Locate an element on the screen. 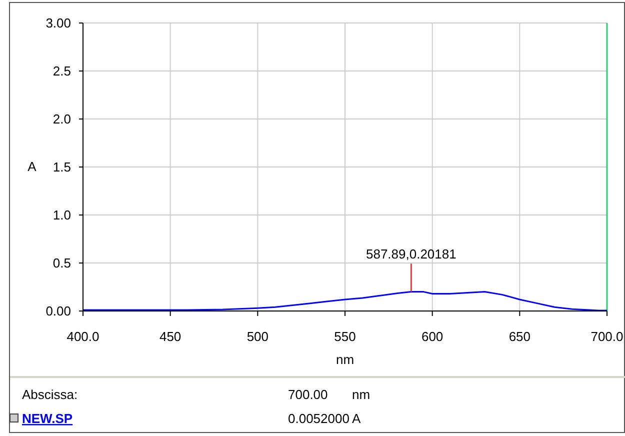  x-tick-label: 550 is located at coordinates (345, 336).